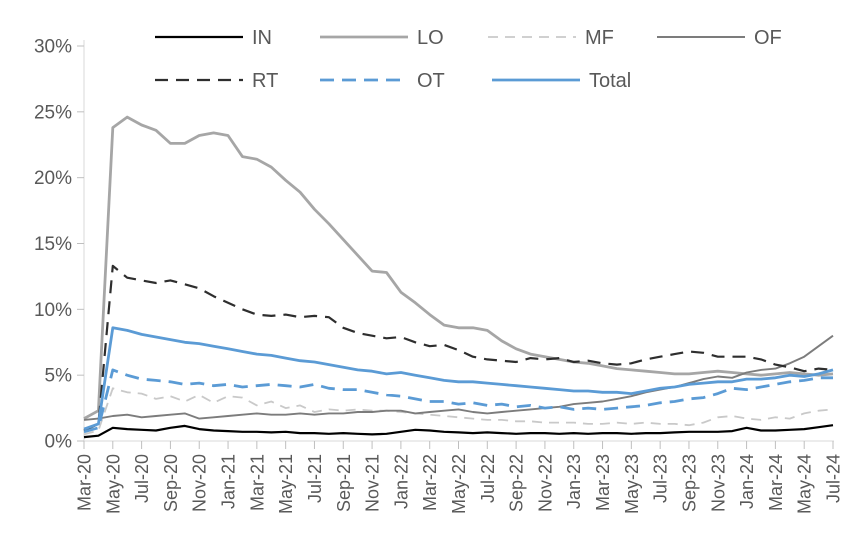 This screenshot has width=852, height=539. Describe the element at coordinates (468, 59) in the screenshot. I see `legend: IN LO MF OF RT OT Total` at that location.